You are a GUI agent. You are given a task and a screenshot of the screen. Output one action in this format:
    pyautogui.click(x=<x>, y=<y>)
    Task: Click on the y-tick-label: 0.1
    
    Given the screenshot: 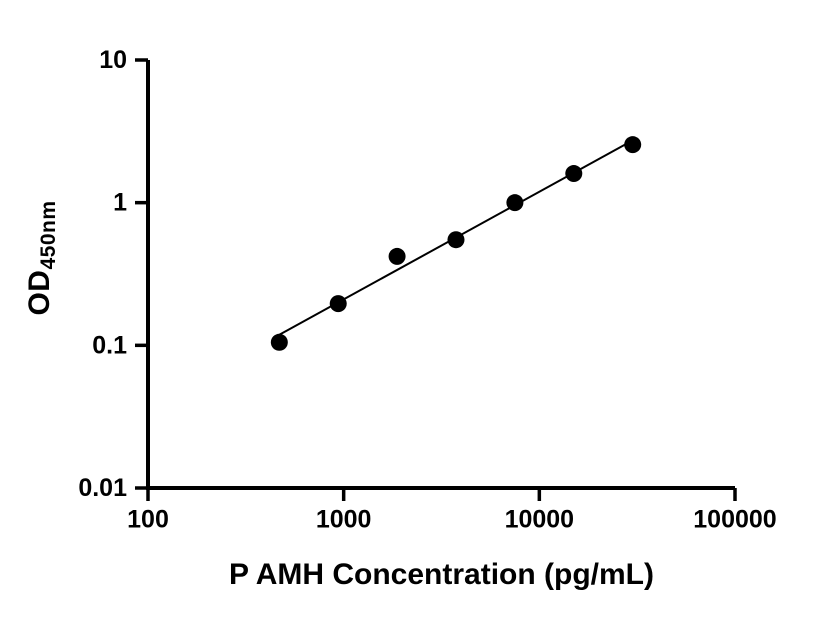 What is the action you would take?
    pyautogui.click(x=109, y=345)
    